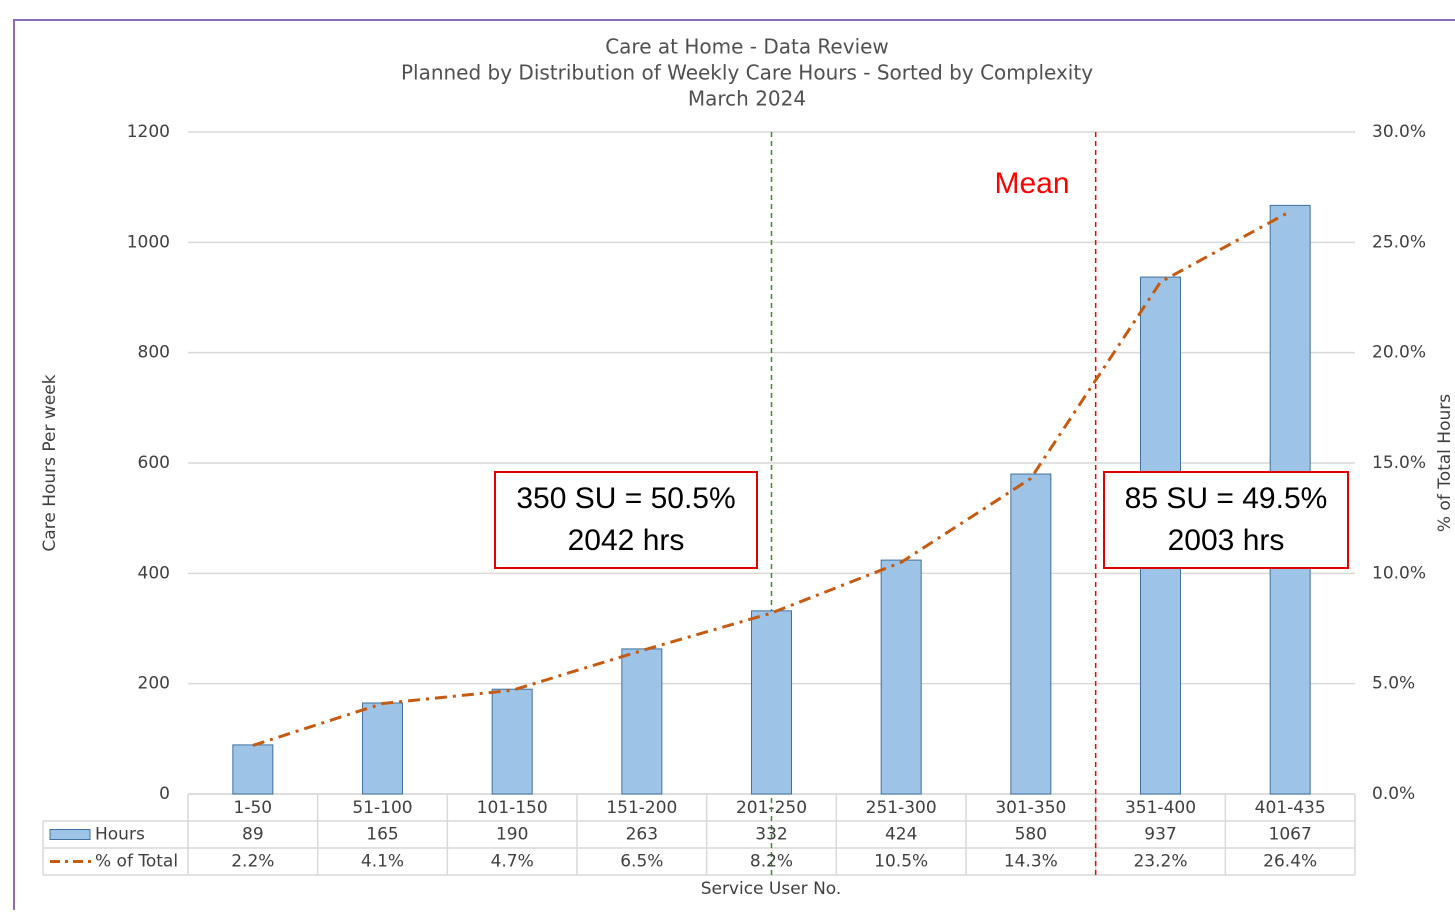  I want to click on x-tick-label: 1-50, so click(253, 808).